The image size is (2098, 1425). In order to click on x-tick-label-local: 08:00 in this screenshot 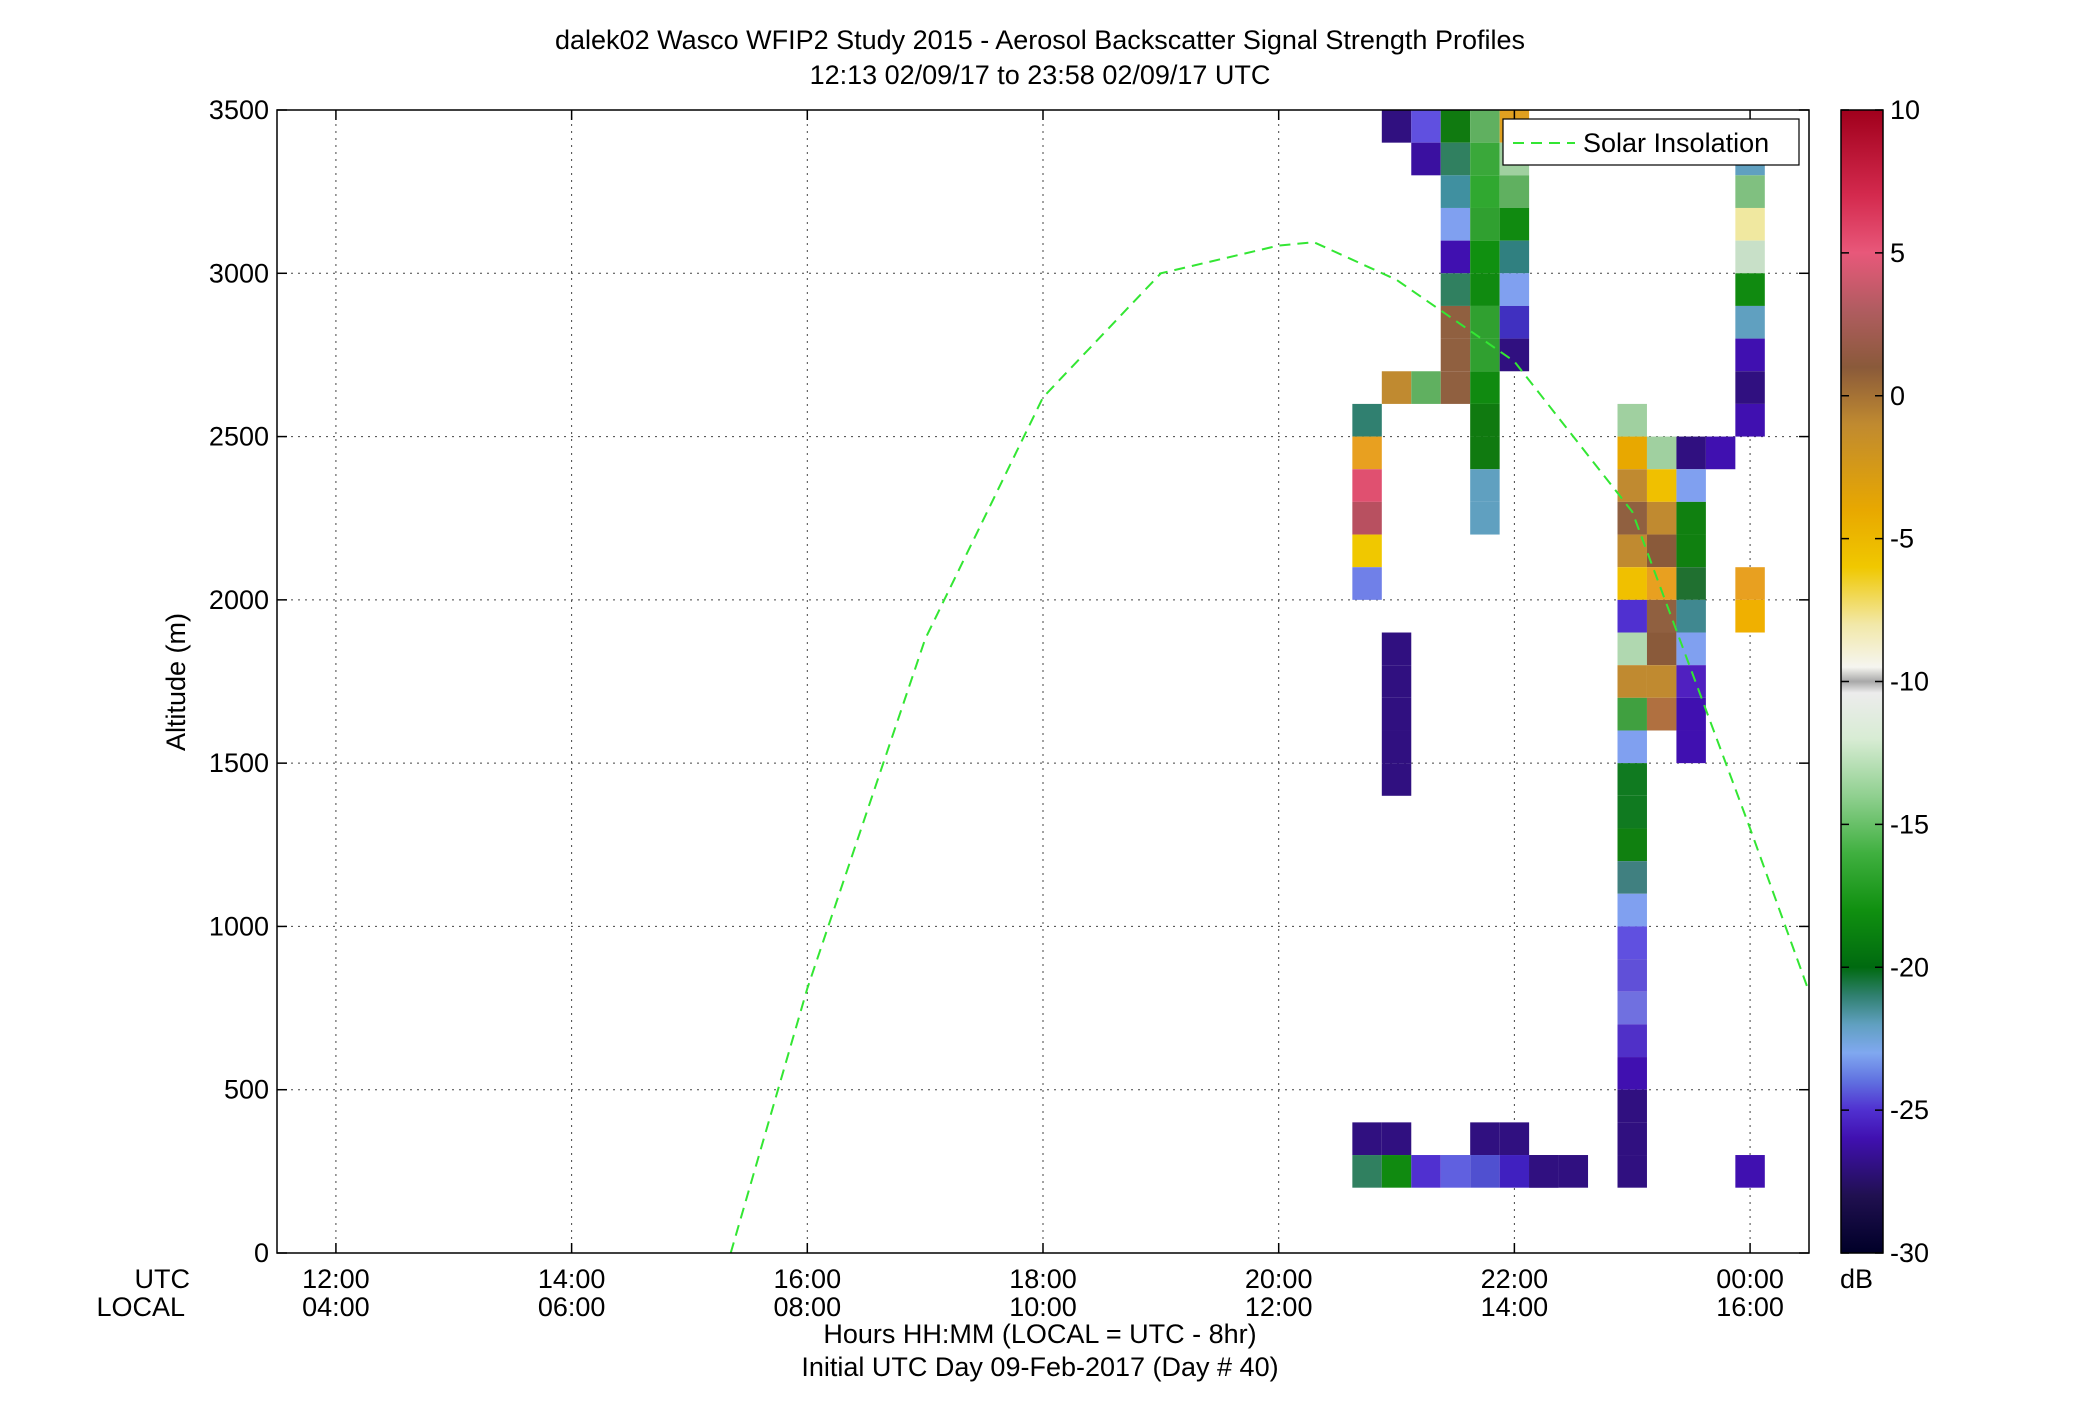, I will do `click(808, 1307)`.